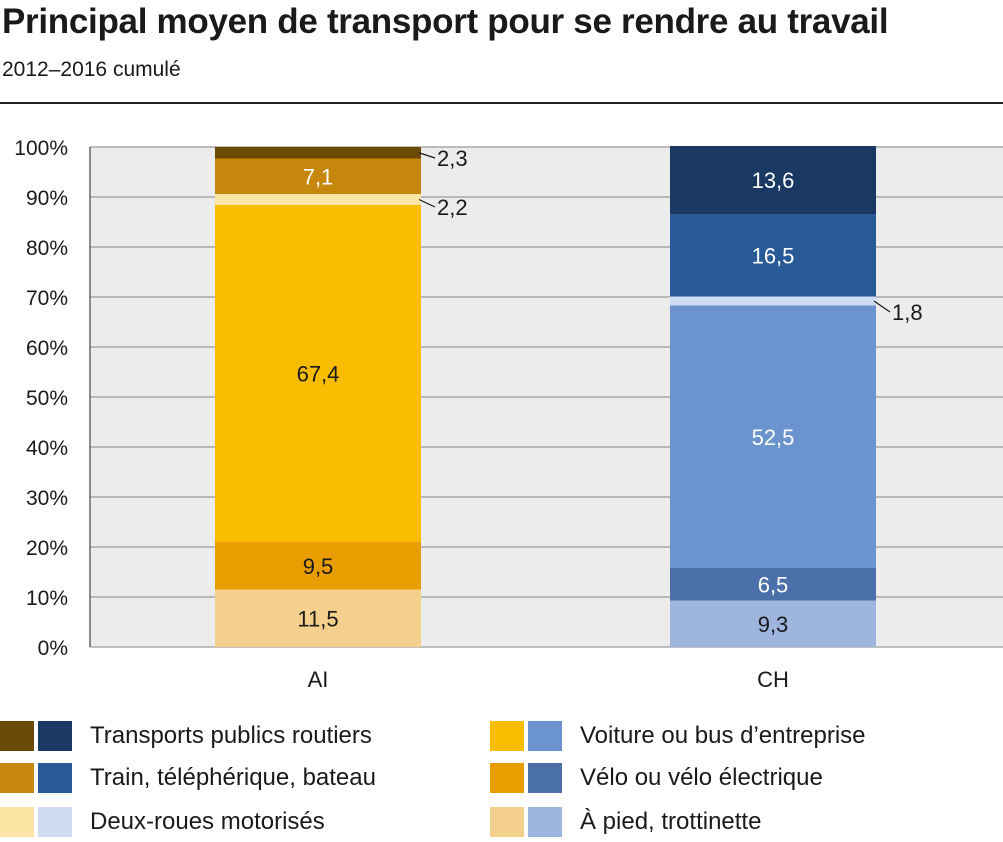  Describe the element at coordinates (671, 821) in the screenshot. I see `legend-label: À pied, trottinette` at that location.